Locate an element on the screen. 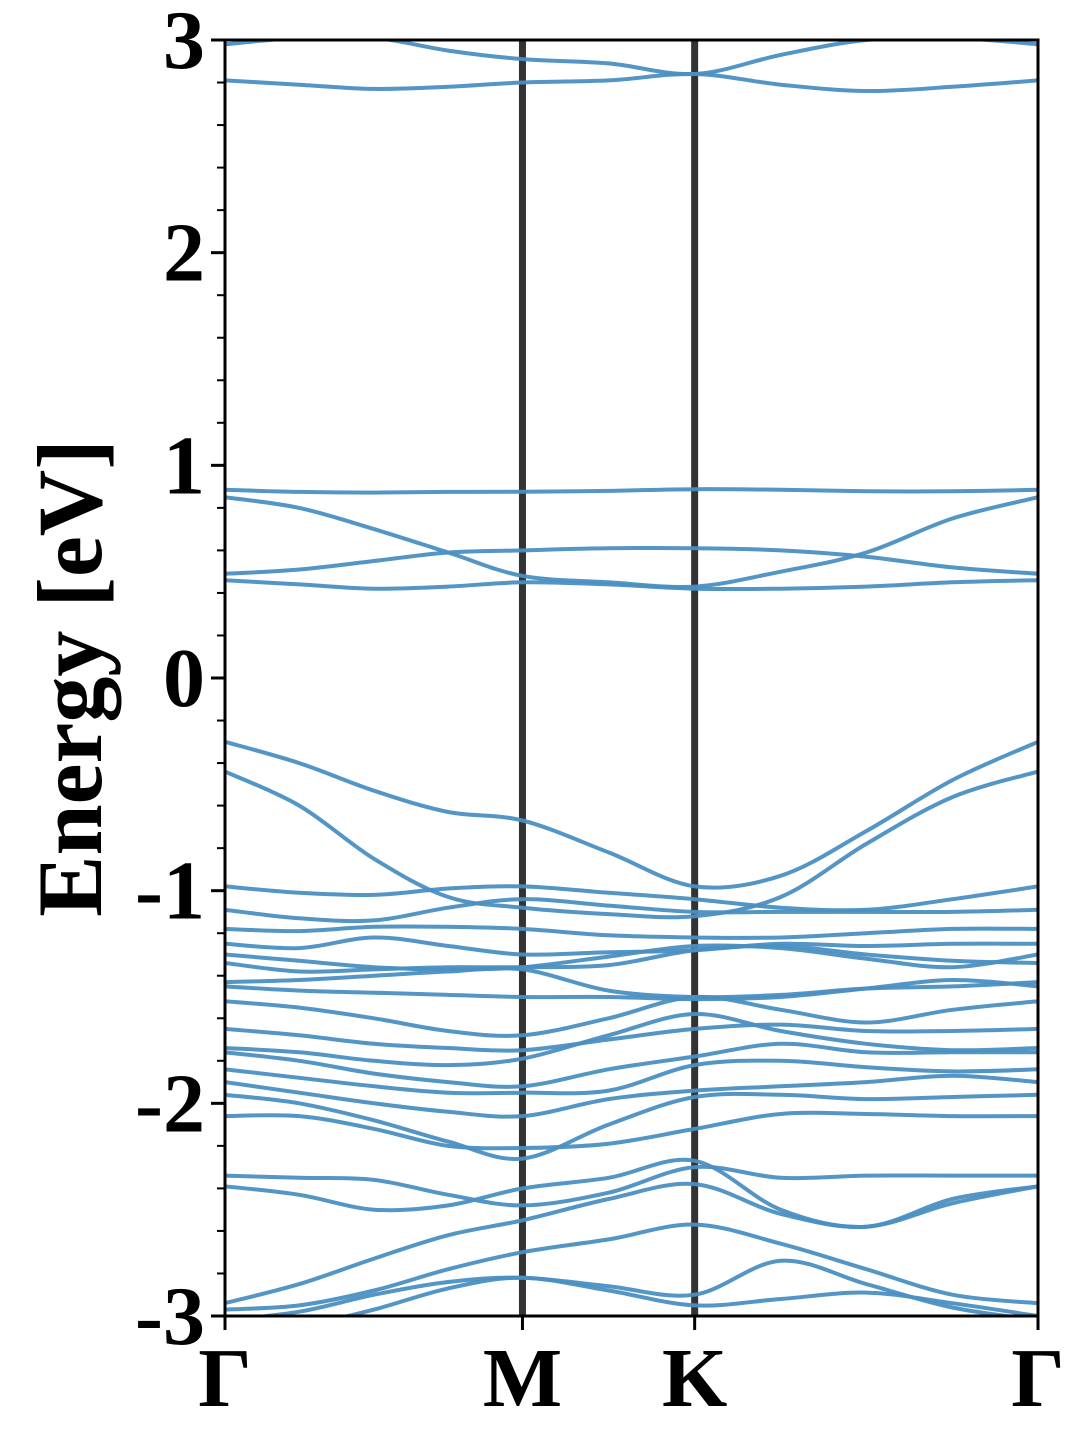 The width and height of the screenshot is (1080, 1445). y-tick-label: -2 is located at coordinates (170, 1103).